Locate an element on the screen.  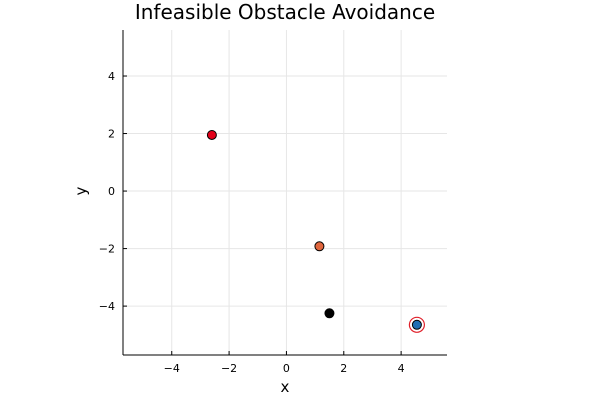
x-tick-label: −4 is located at coordinates (172, 368).